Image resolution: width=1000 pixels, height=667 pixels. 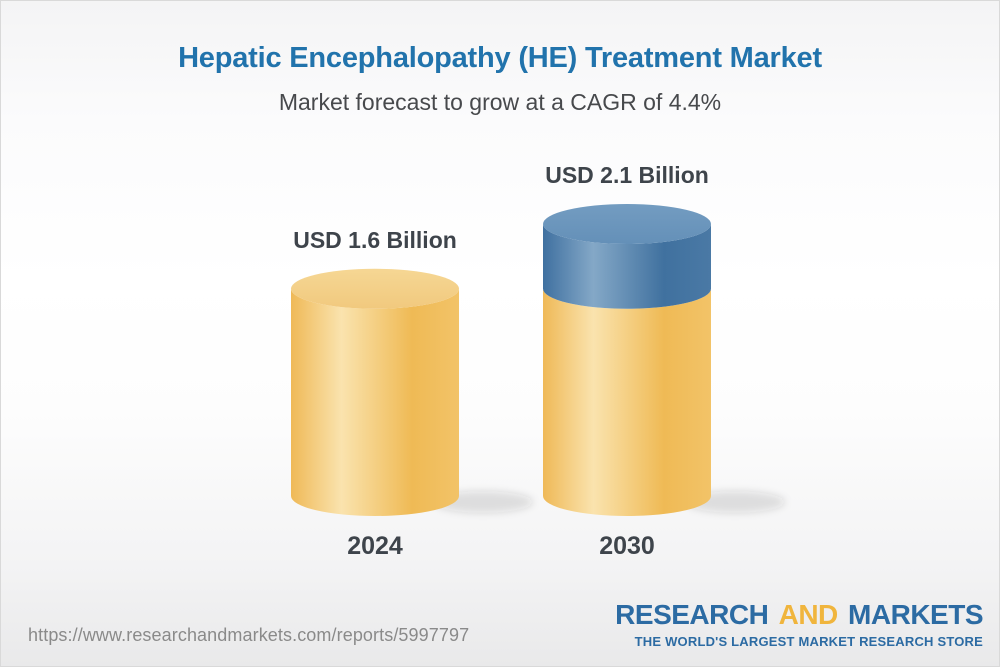 I want to click on logo-wordmark: RESEARCH AND MARKETS, so click(x=799, y=615).